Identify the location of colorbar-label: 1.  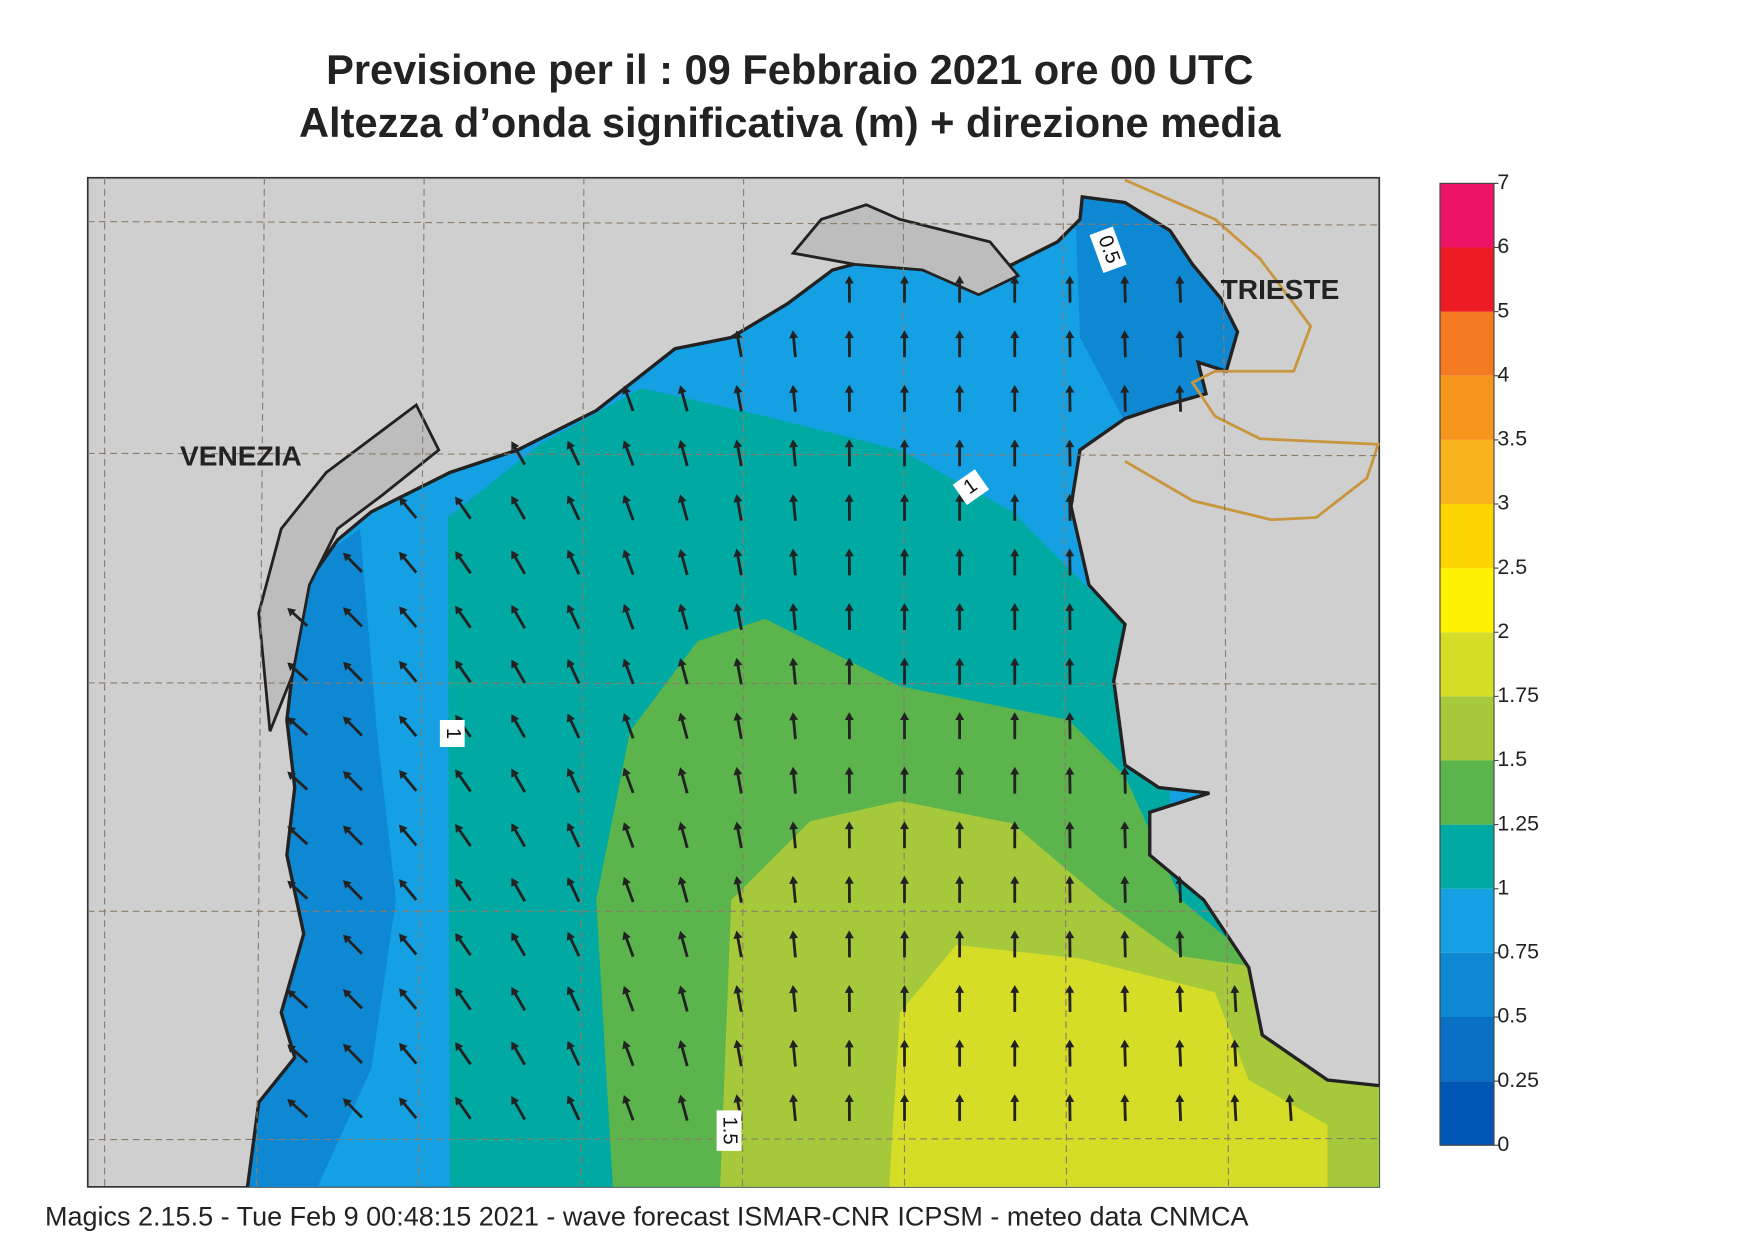
(1503, 887).